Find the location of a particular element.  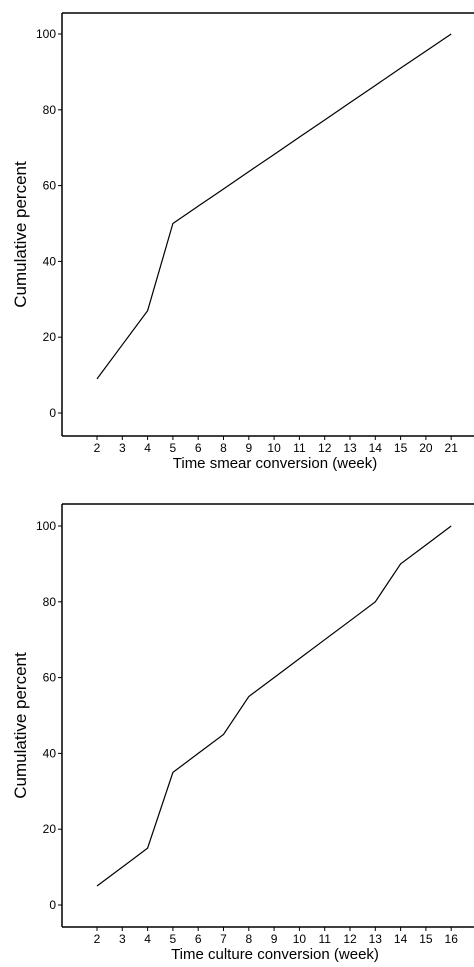

x-tick-label: 16 is located at coordinates (452, 939).